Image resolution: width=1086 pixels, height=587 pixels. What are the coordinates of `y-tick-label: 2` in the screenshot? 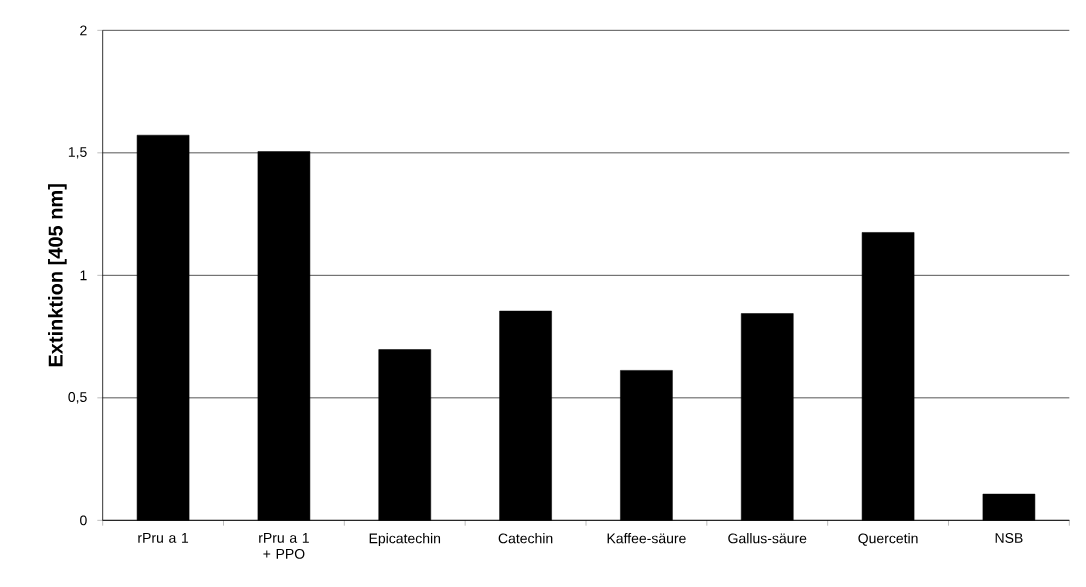 It's located at (83, 30).